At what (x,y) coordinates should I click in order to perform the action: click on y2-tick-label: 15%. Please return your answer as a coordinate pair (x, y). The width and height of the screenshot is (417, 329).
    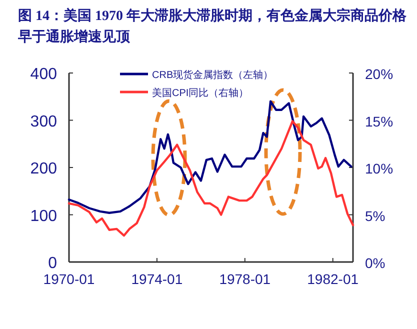
    Looking at the image, I should click on (379, 121).